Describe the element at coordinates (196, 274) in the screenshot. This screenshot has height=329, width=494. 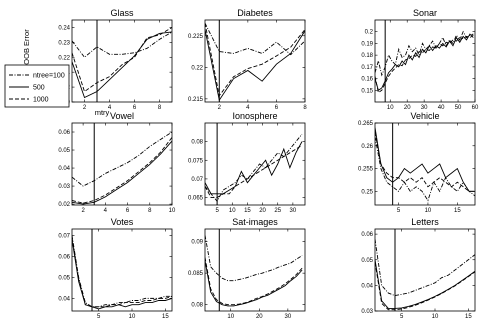
I see `y-tick-label: 0.085` at that location.